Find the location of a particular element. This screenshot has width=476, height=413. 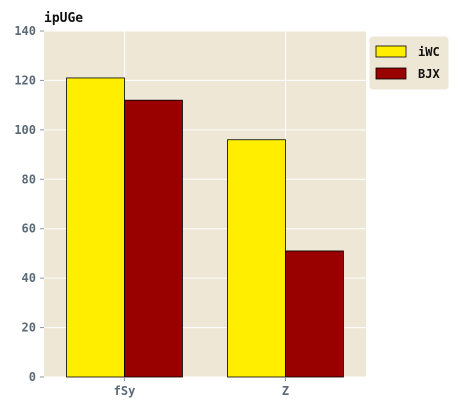

bar-iWC-fSy is located at coordinates (95, 227).